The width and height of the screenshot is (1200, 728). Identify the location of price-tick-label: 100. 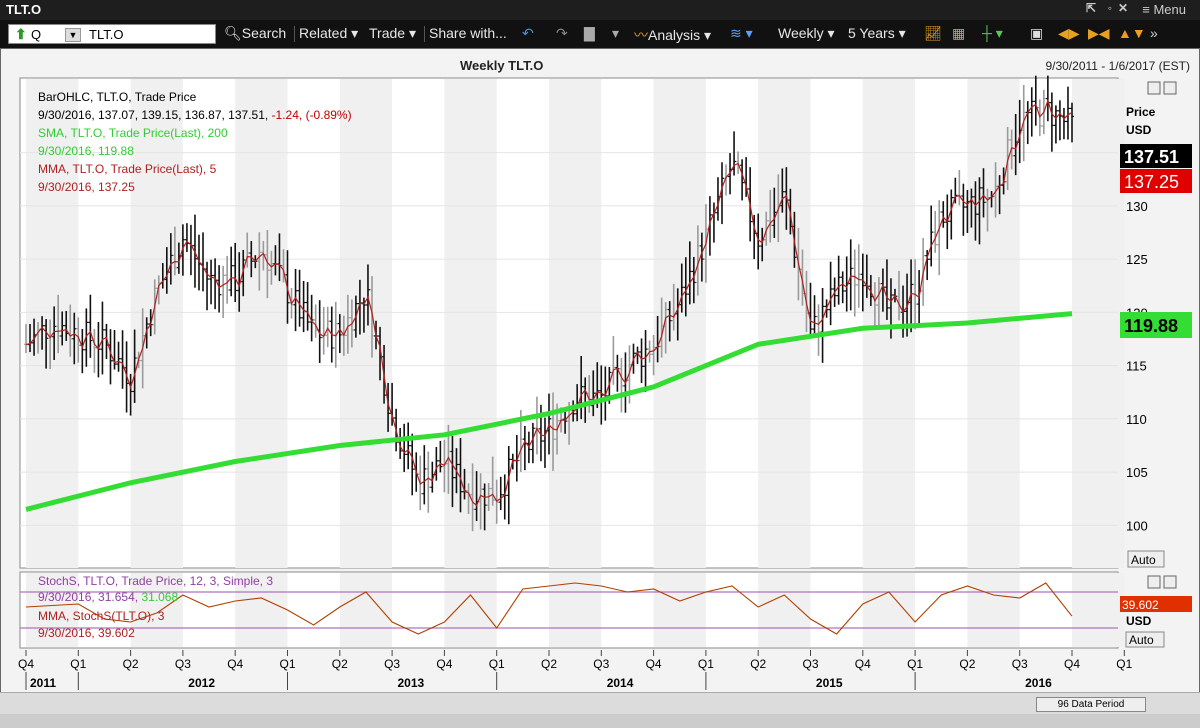
(1137, 525).